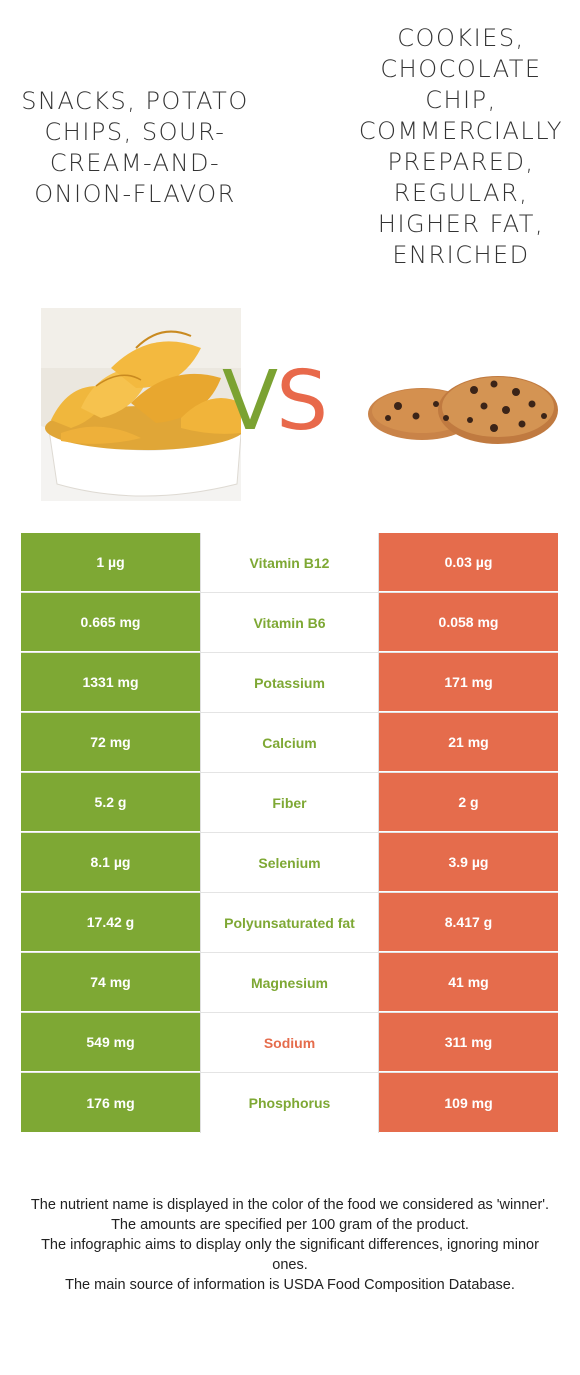 This screenshot has height=1375, width=580. Describe the element at coordinates (110, 682) in the screenshot. I see `left-value: 1331 mg` at that location.